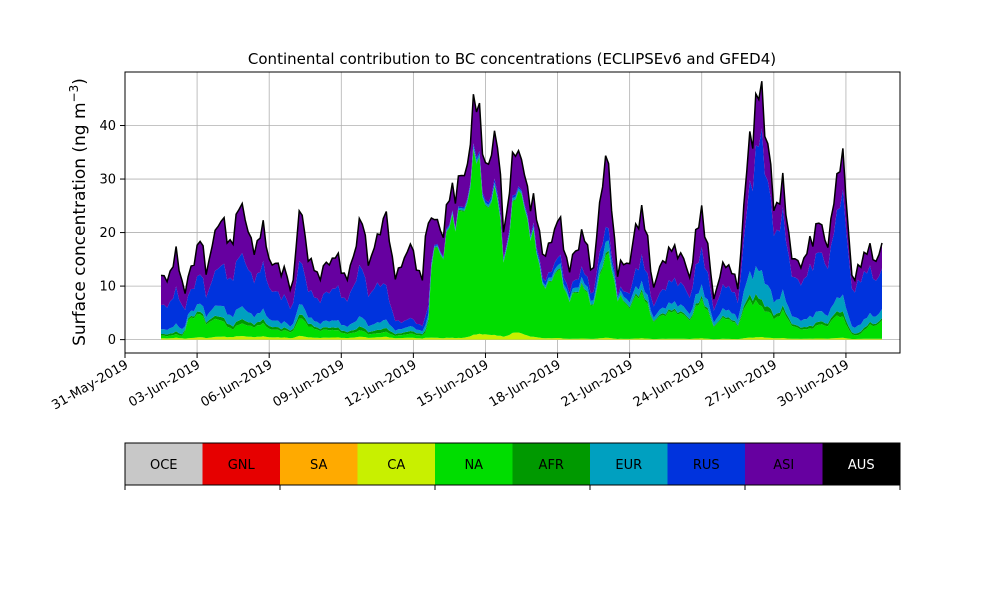  Describe the element at coordinates (308, 383) in the screenshot. I see `x-tick-label: 09-Jun-2019` at that location.